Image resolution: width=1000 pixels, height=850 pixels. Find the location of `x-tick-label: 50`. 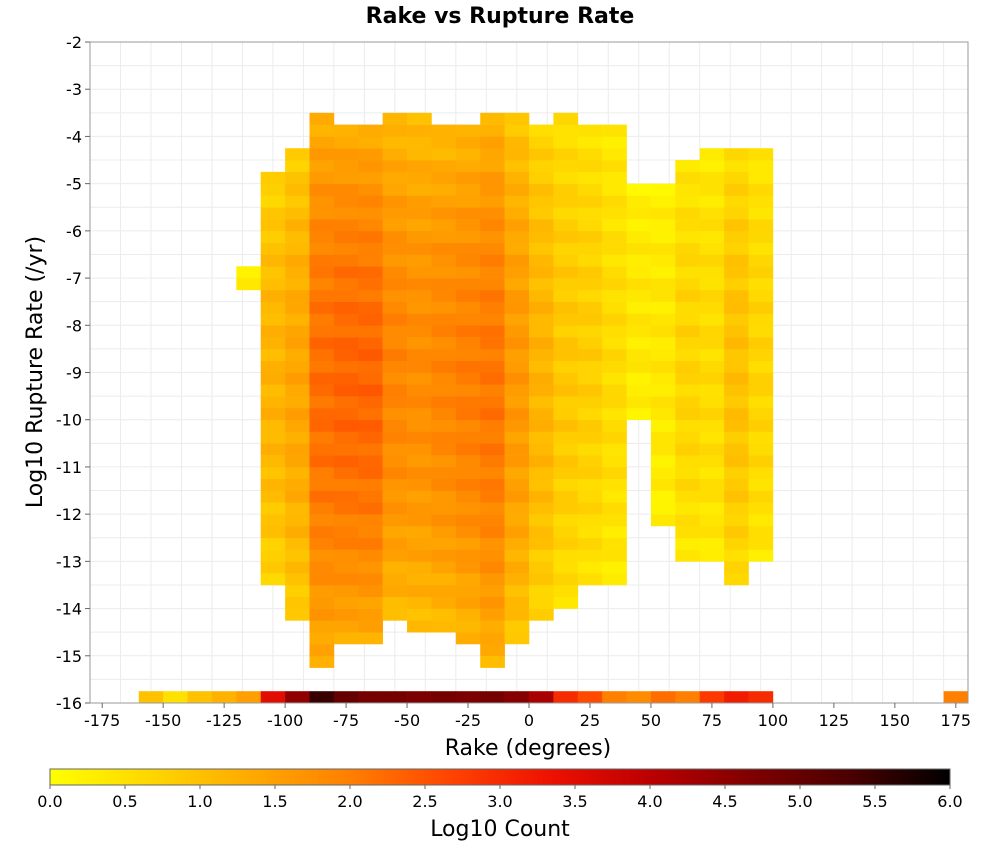

x-tick-label: 50 is located at coordinates (651, 720).